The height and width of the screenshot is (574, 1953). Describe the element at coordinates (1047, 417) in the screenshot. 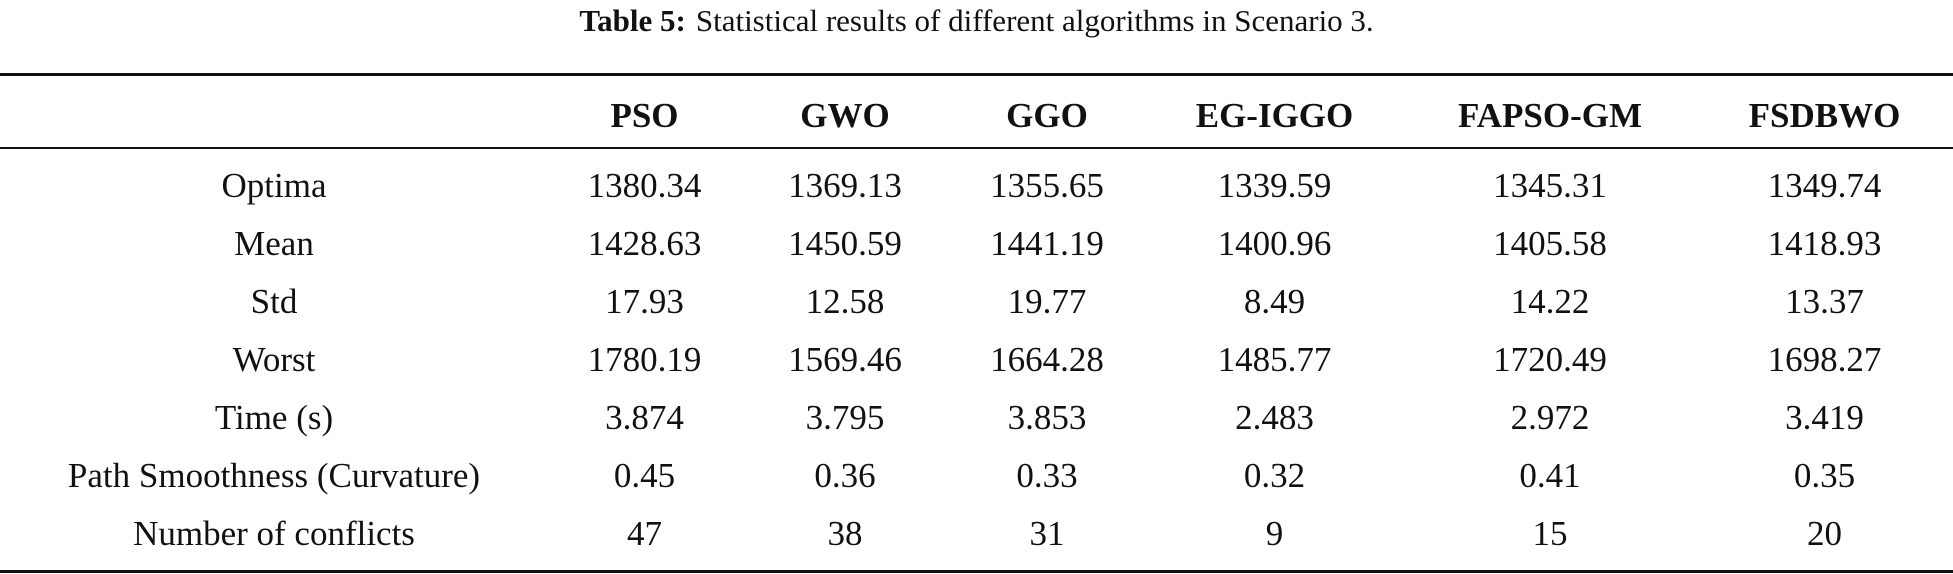

I see `value-cell: 3.853` at that location.